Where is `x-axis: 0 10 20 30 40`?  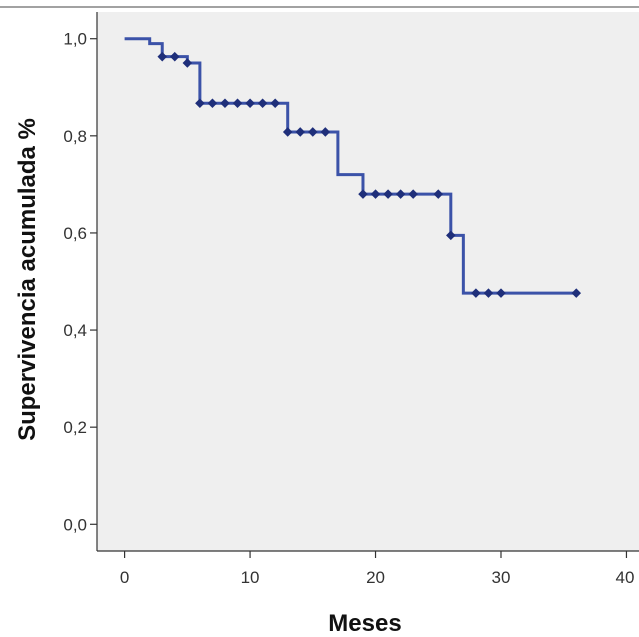 x-axis: 0 10 20 30 40 is located at coordinates (368, 568).